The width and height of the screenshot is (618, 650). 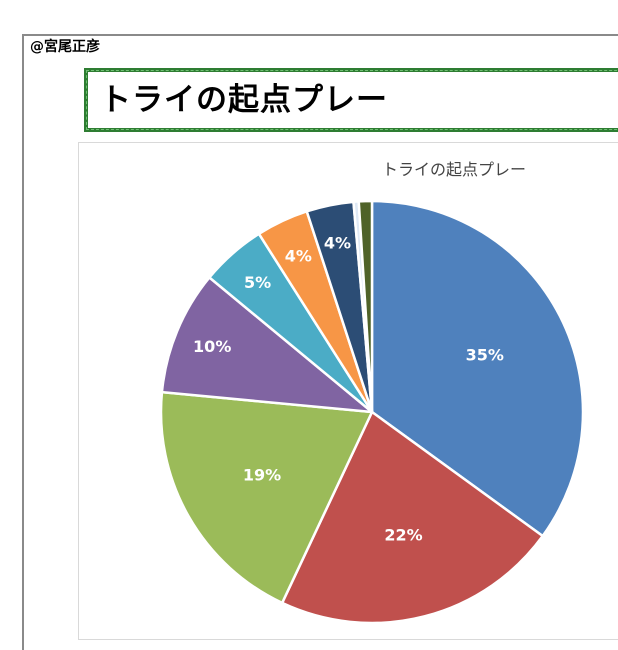 I want to click on pie-slice-label-5: 5%, so click(x=257, y=282).